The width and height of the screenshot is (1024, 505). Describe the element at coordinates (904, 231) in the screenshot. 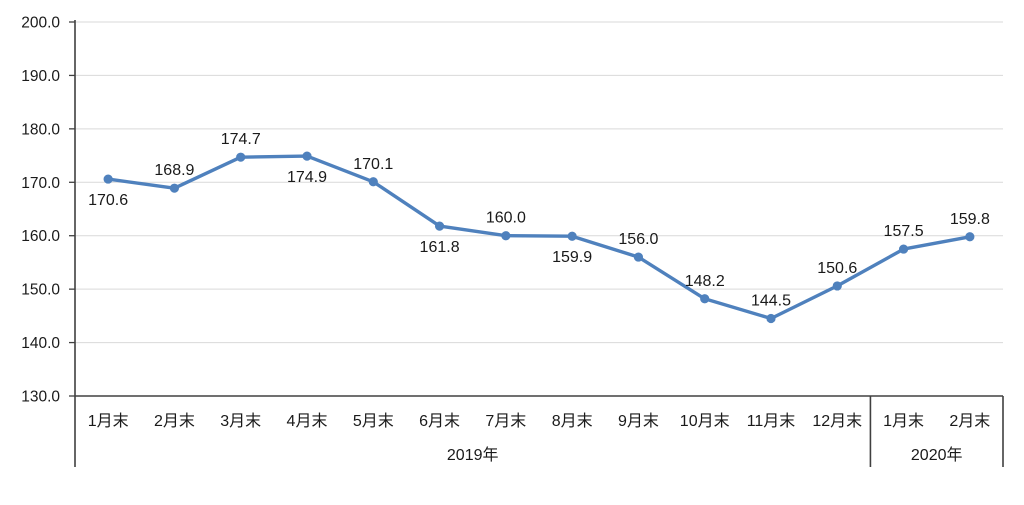

I see `data-point-label: 157.5` at that location.